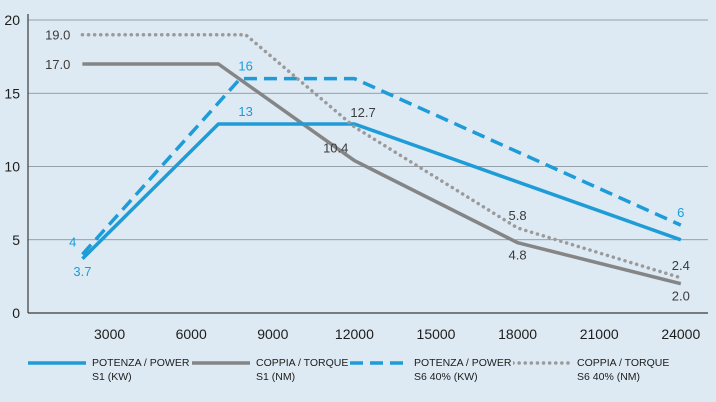  I want to click on x-tick-label: 6000, so click(191, 334).